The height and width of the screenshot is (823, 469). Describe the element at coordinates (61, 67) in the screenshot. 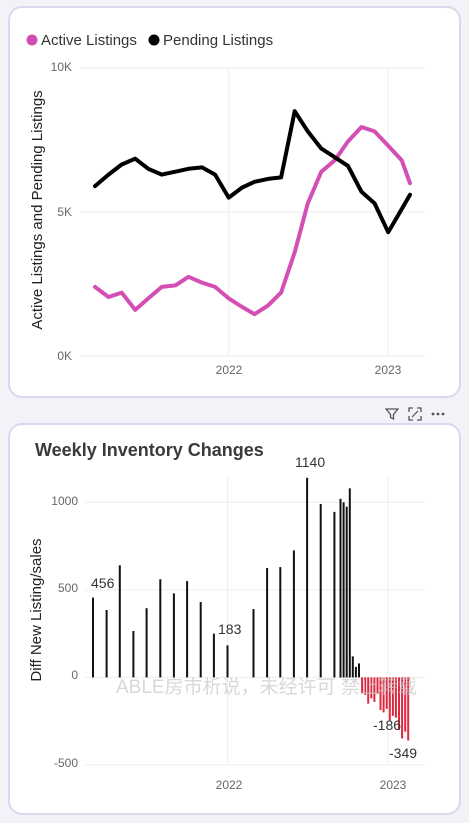

I see `y-tick-10k: 10K` at that location.